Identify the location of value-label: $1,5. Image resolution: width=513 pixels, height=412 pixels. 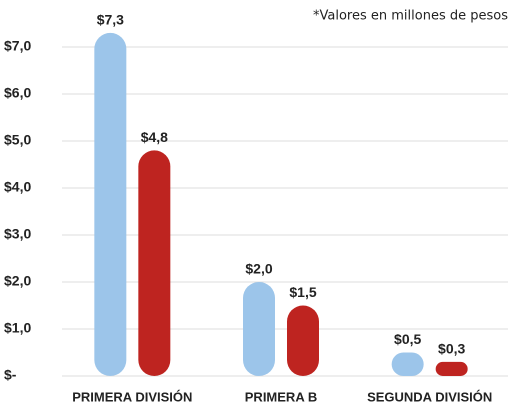
(302, 292).